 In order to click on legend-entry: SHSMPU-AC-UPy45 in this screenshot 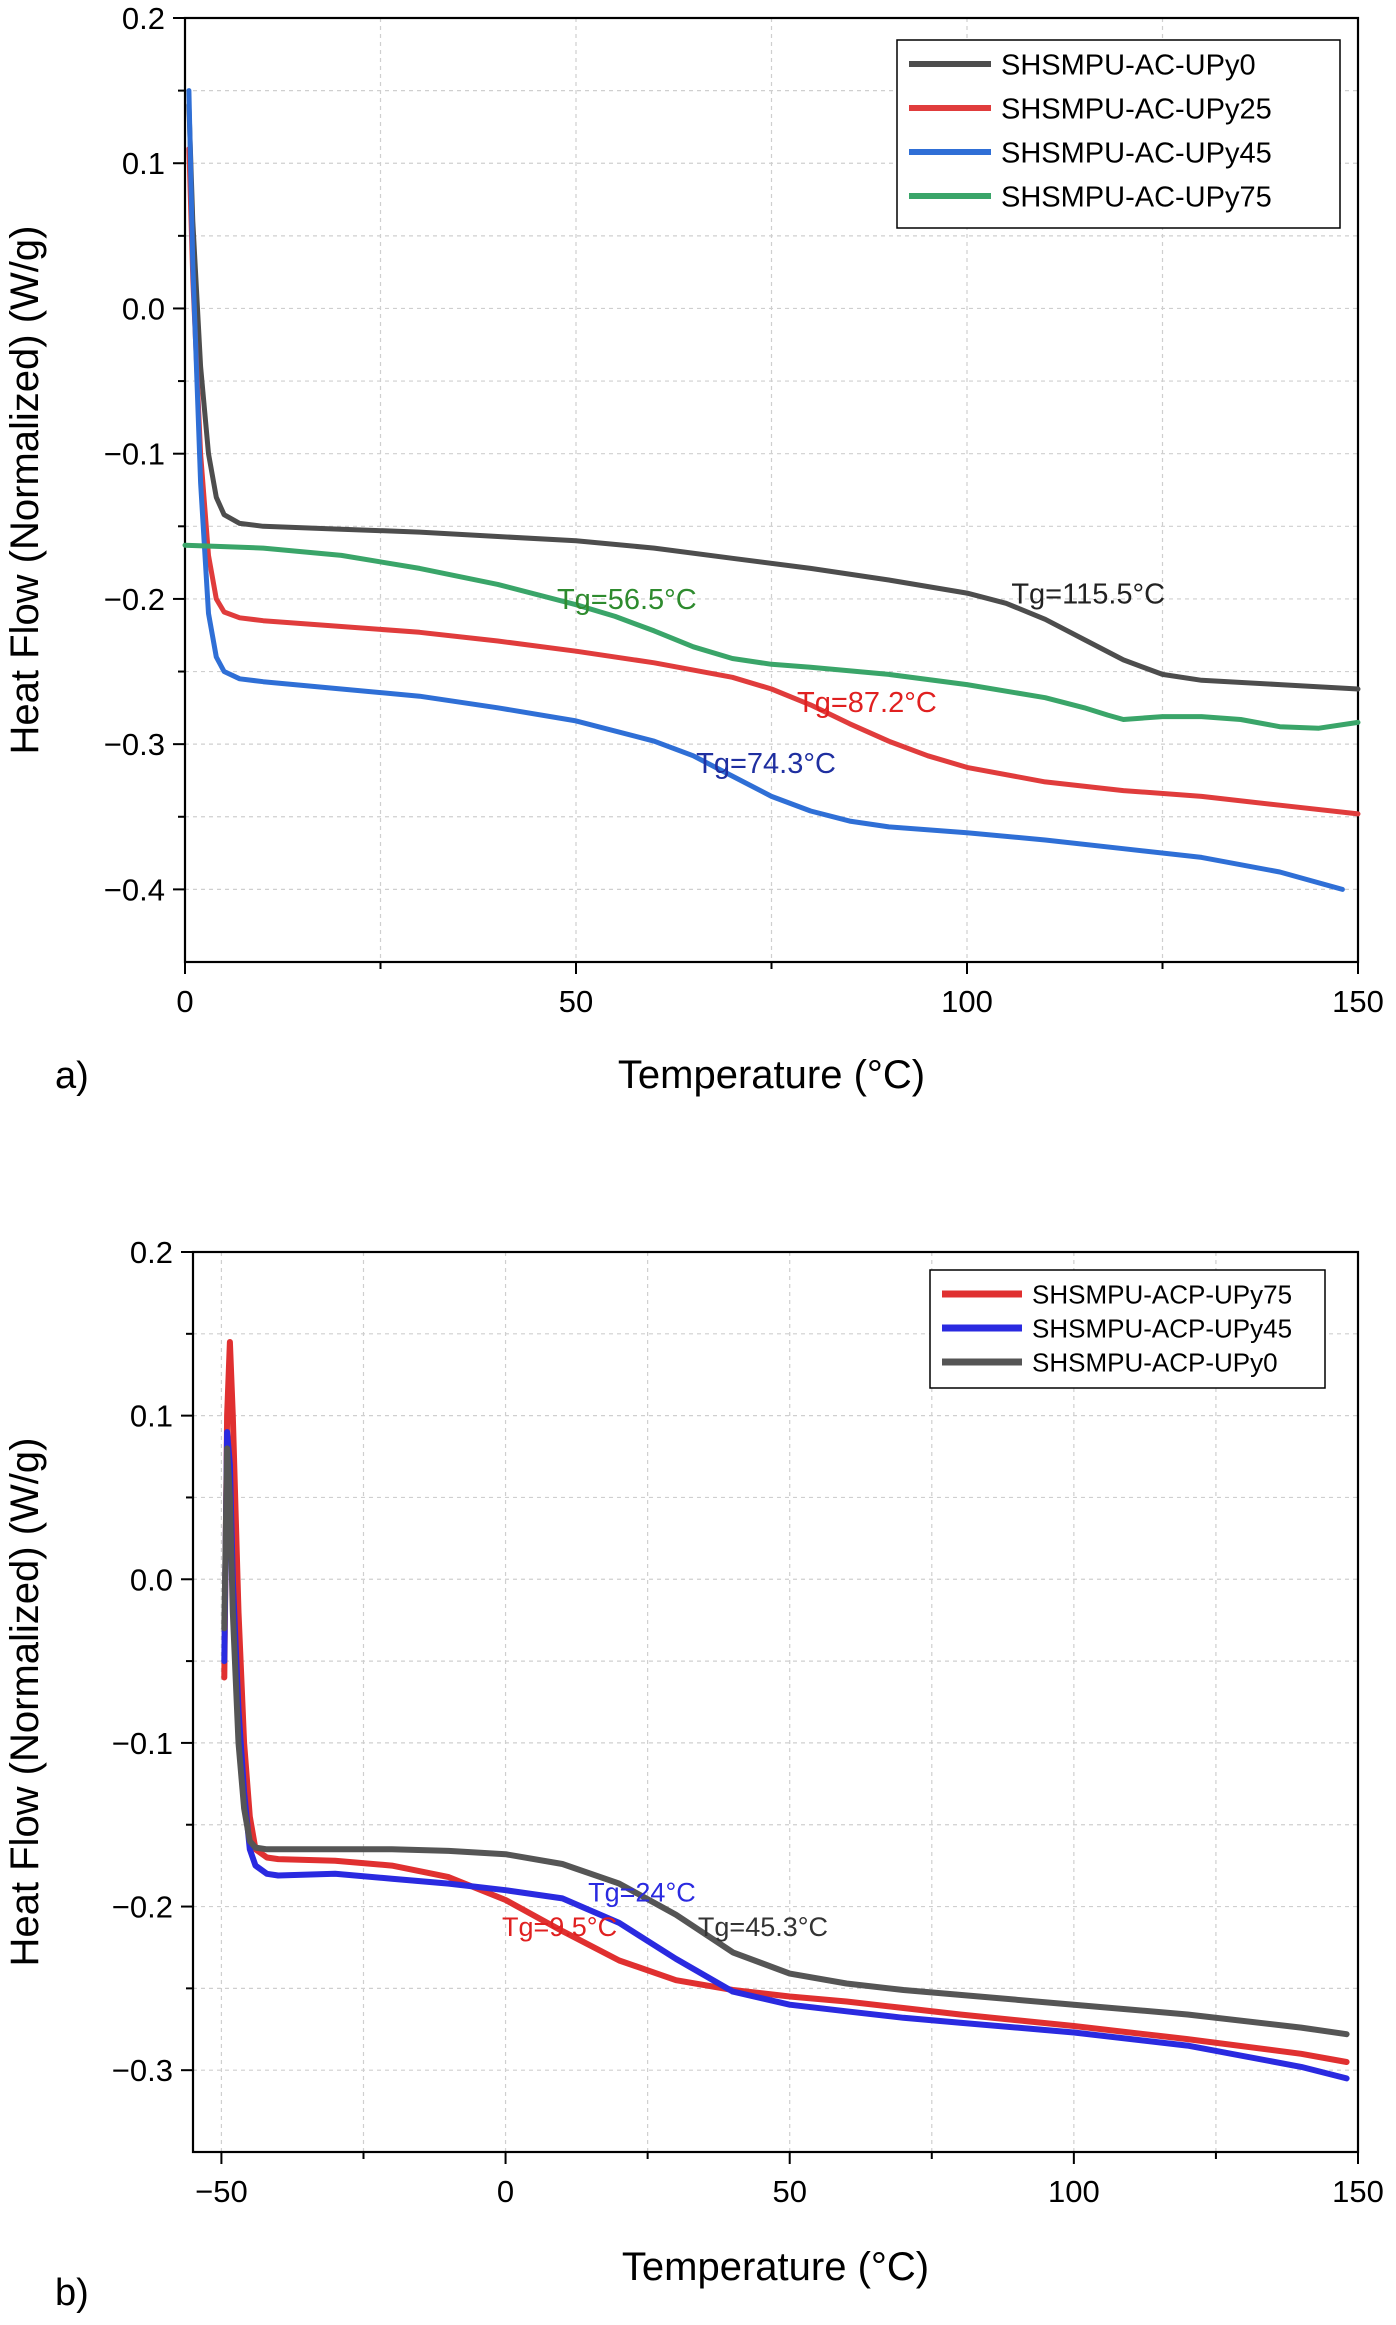, I will do `click(1136, 153)`.